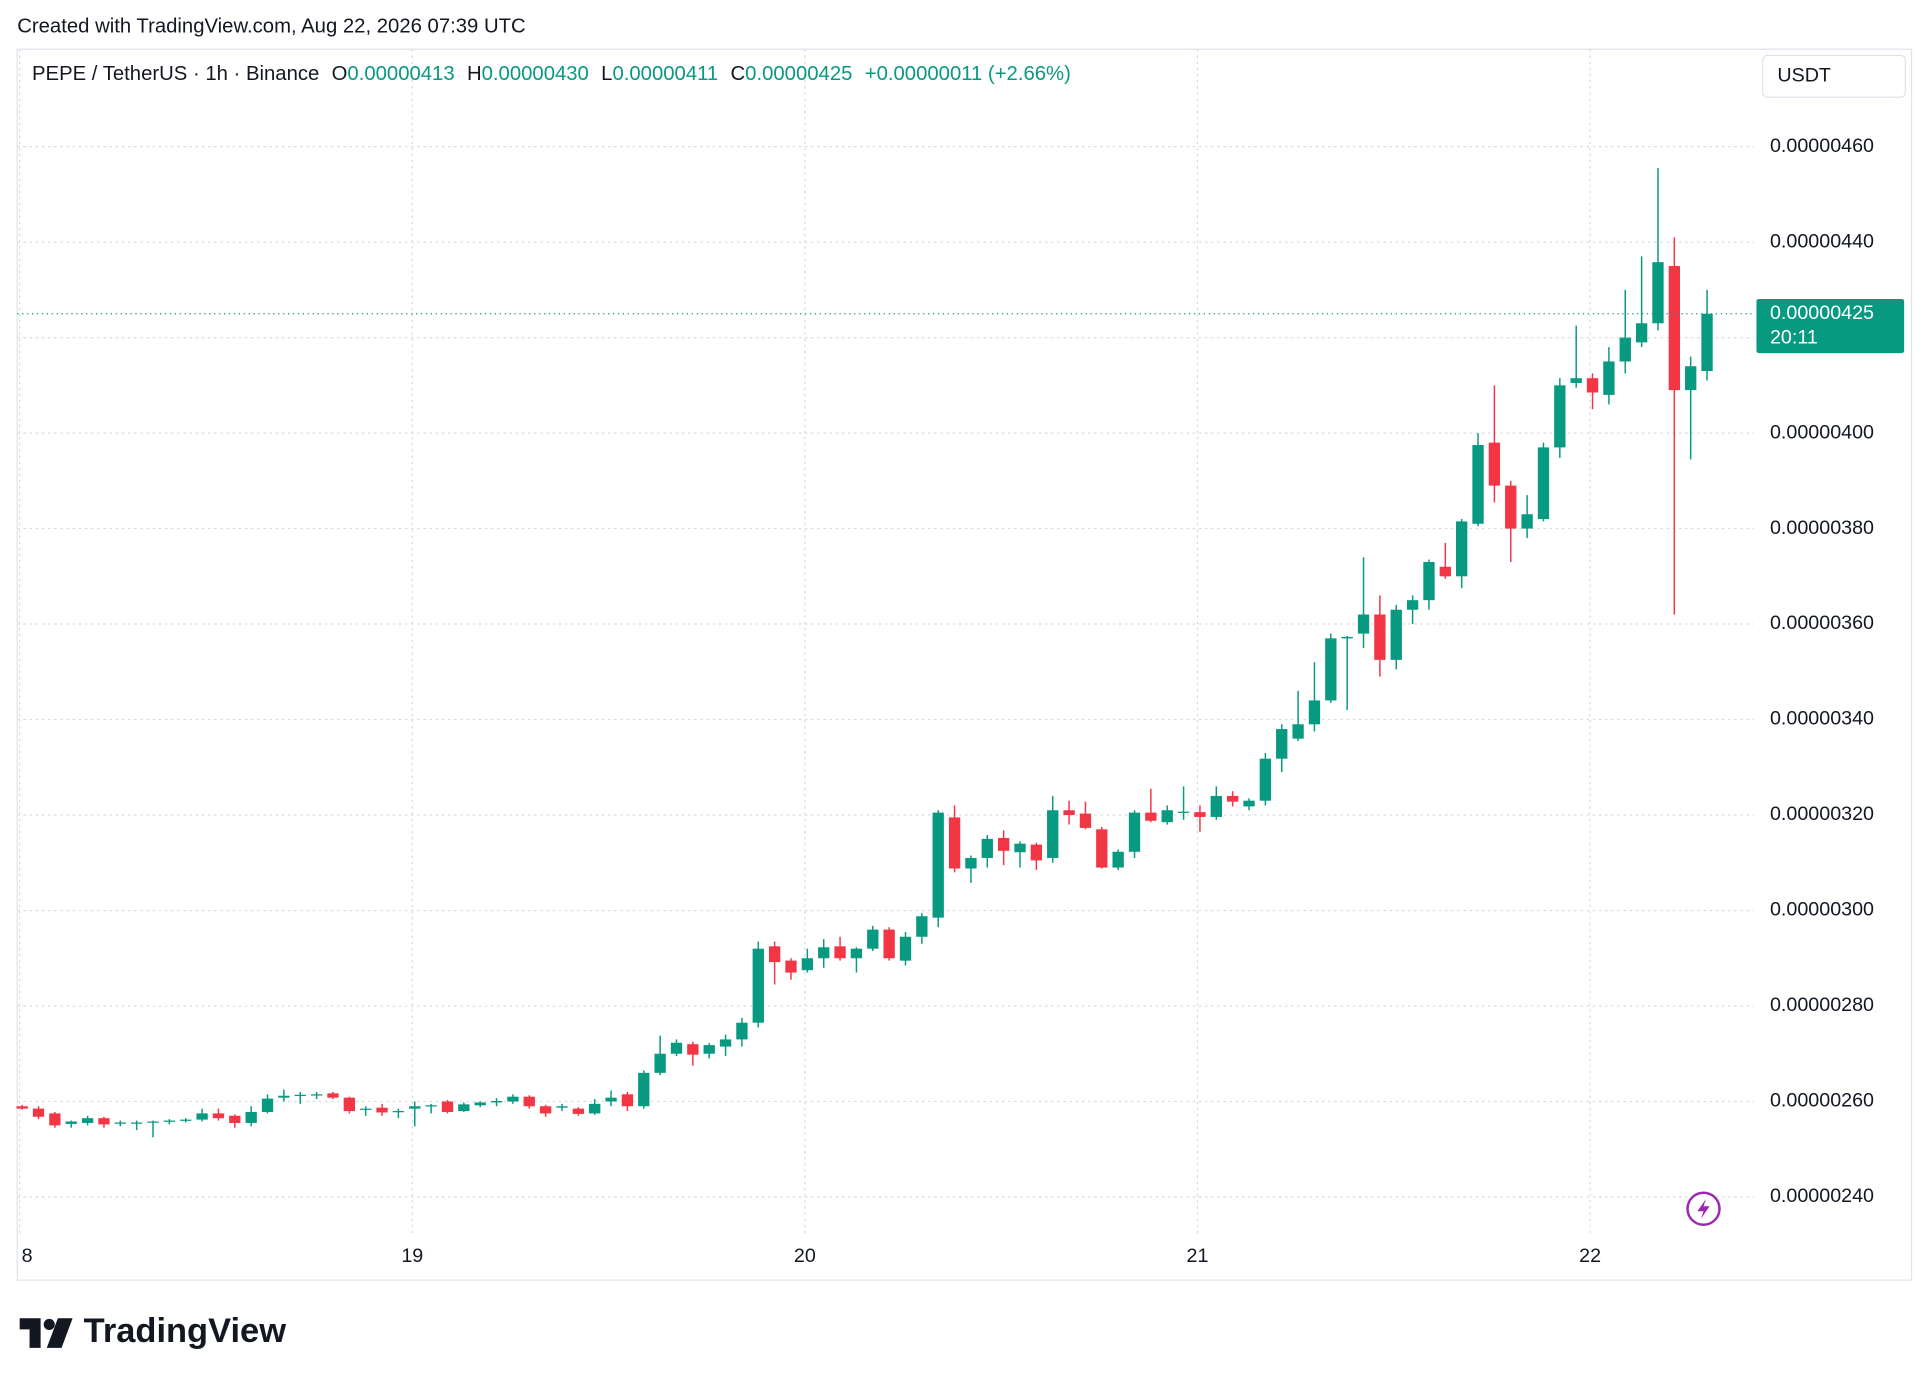 The width and height of the screenshot is (1930, 1386). Describe the element at coordinates (27, 1256) in the screenshot. I see `x-tick-label: 8` at that location.